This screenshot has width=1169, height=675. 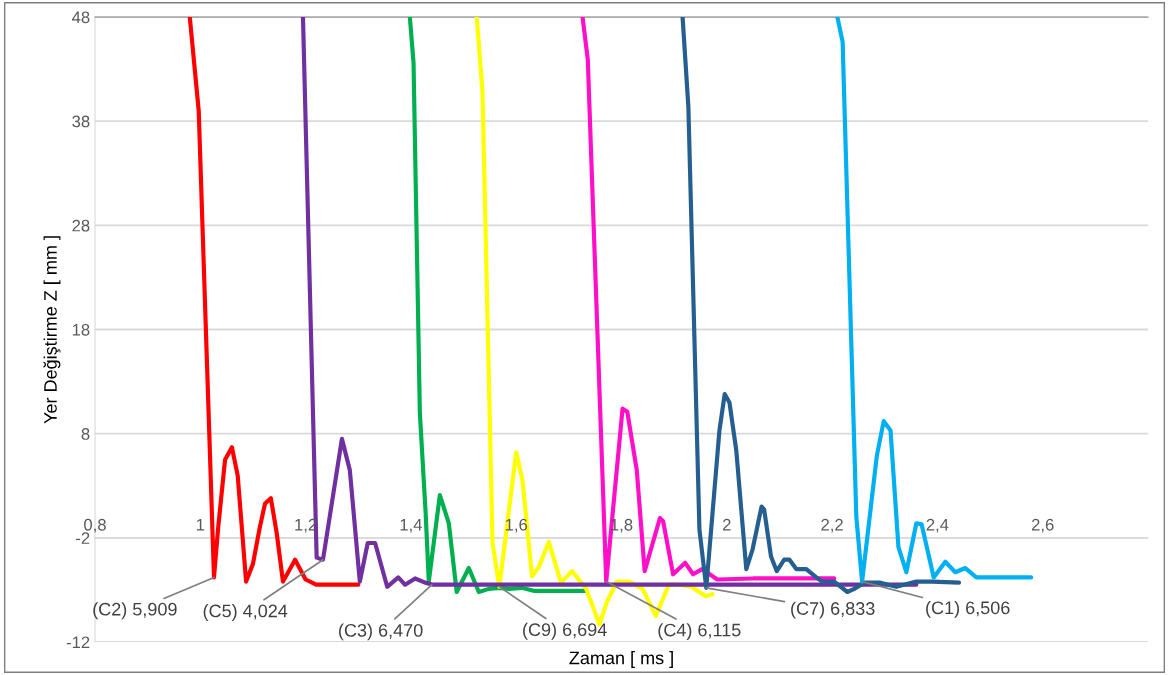 I want to click on x-tick-label: 2,4, so click(x=937, y=525).